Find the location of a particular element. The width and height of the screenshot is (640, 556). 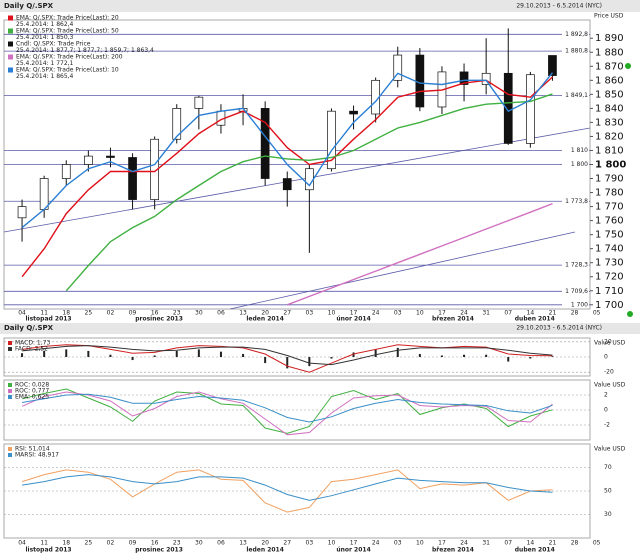

y-tick-label: 1 800 is located at coordinates (610, 165).